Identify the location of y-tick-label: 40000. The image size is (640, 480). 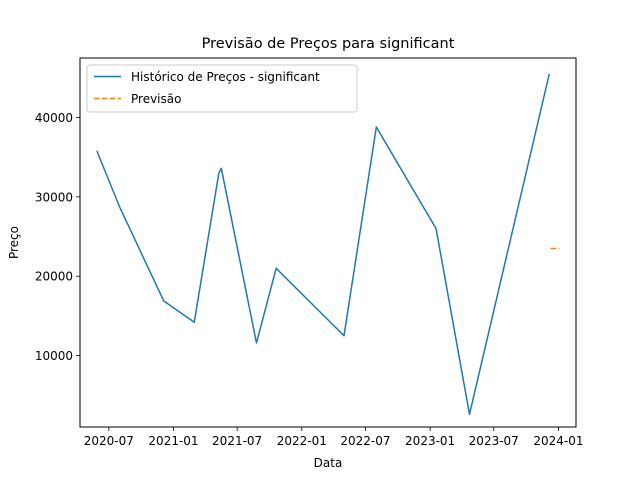
(54, 118).